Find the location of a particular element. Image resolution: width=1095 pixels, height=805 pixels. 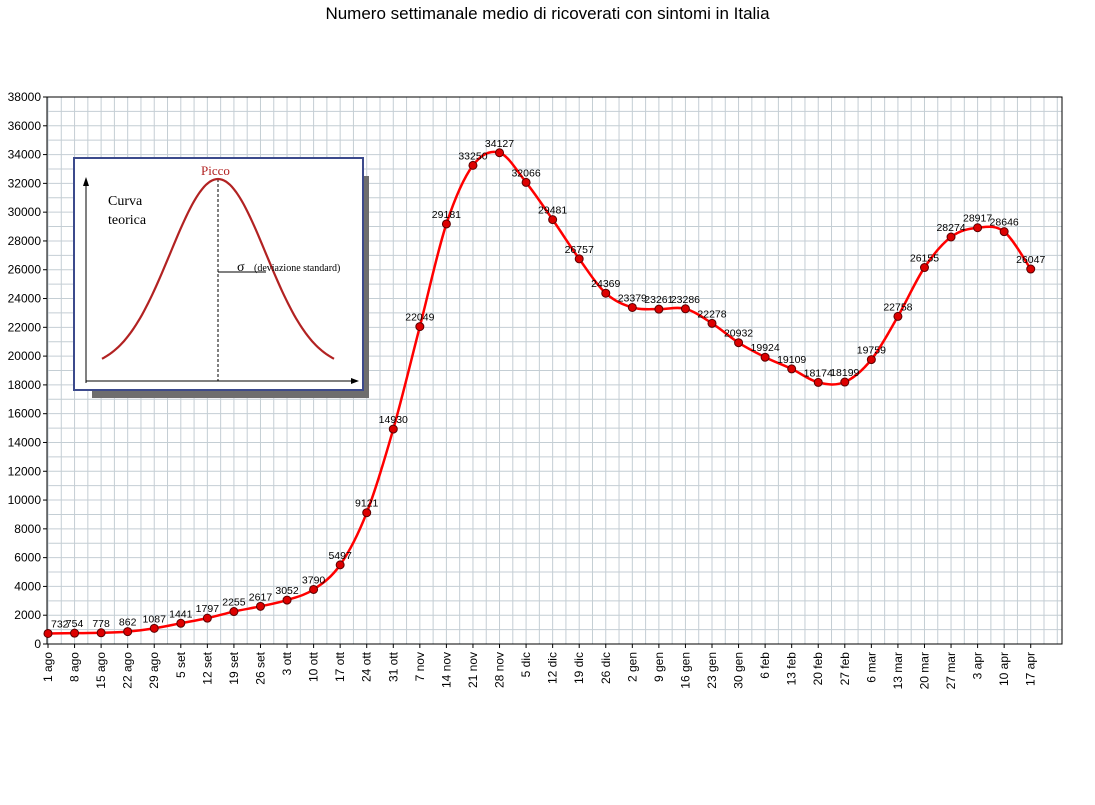

data-label: 5497 is located at coordinates (340, 556).